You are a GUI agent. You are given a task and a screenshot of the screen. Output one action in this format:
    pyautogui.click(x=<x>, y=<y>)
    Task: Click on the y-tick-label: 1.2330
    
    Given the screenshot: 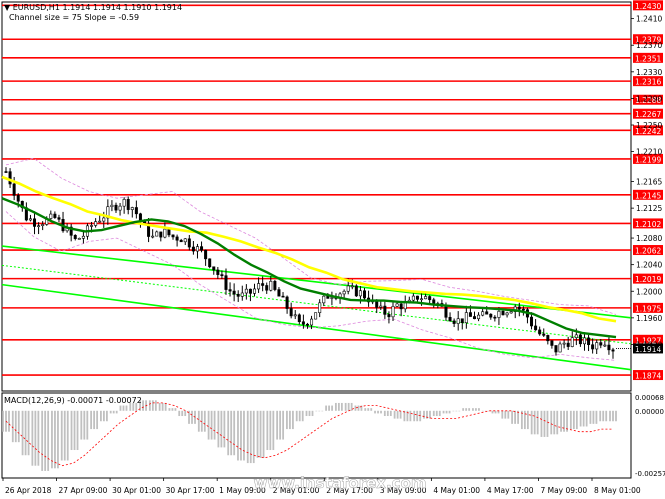 What is the action you would take?
    pyautogui.click(x=649, y=72)
    